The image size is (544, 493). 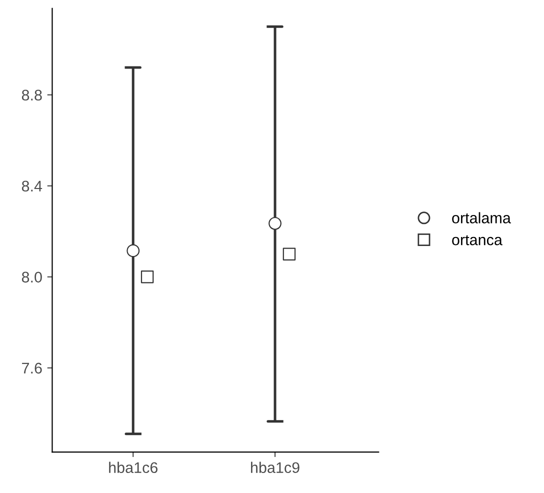 I want to click on y-tick-label: 8.8, so click(x=32, y=95).